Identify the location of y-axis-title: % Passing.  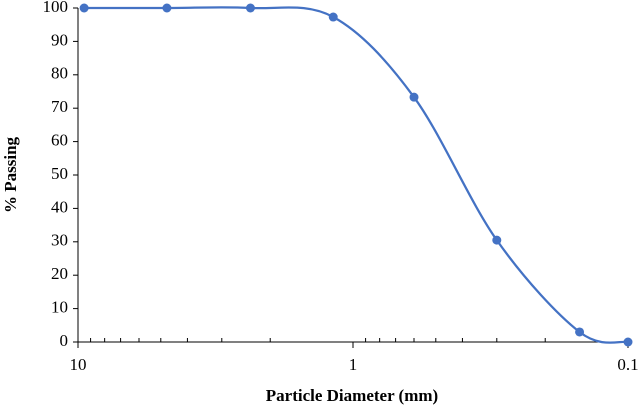
(10, 174).